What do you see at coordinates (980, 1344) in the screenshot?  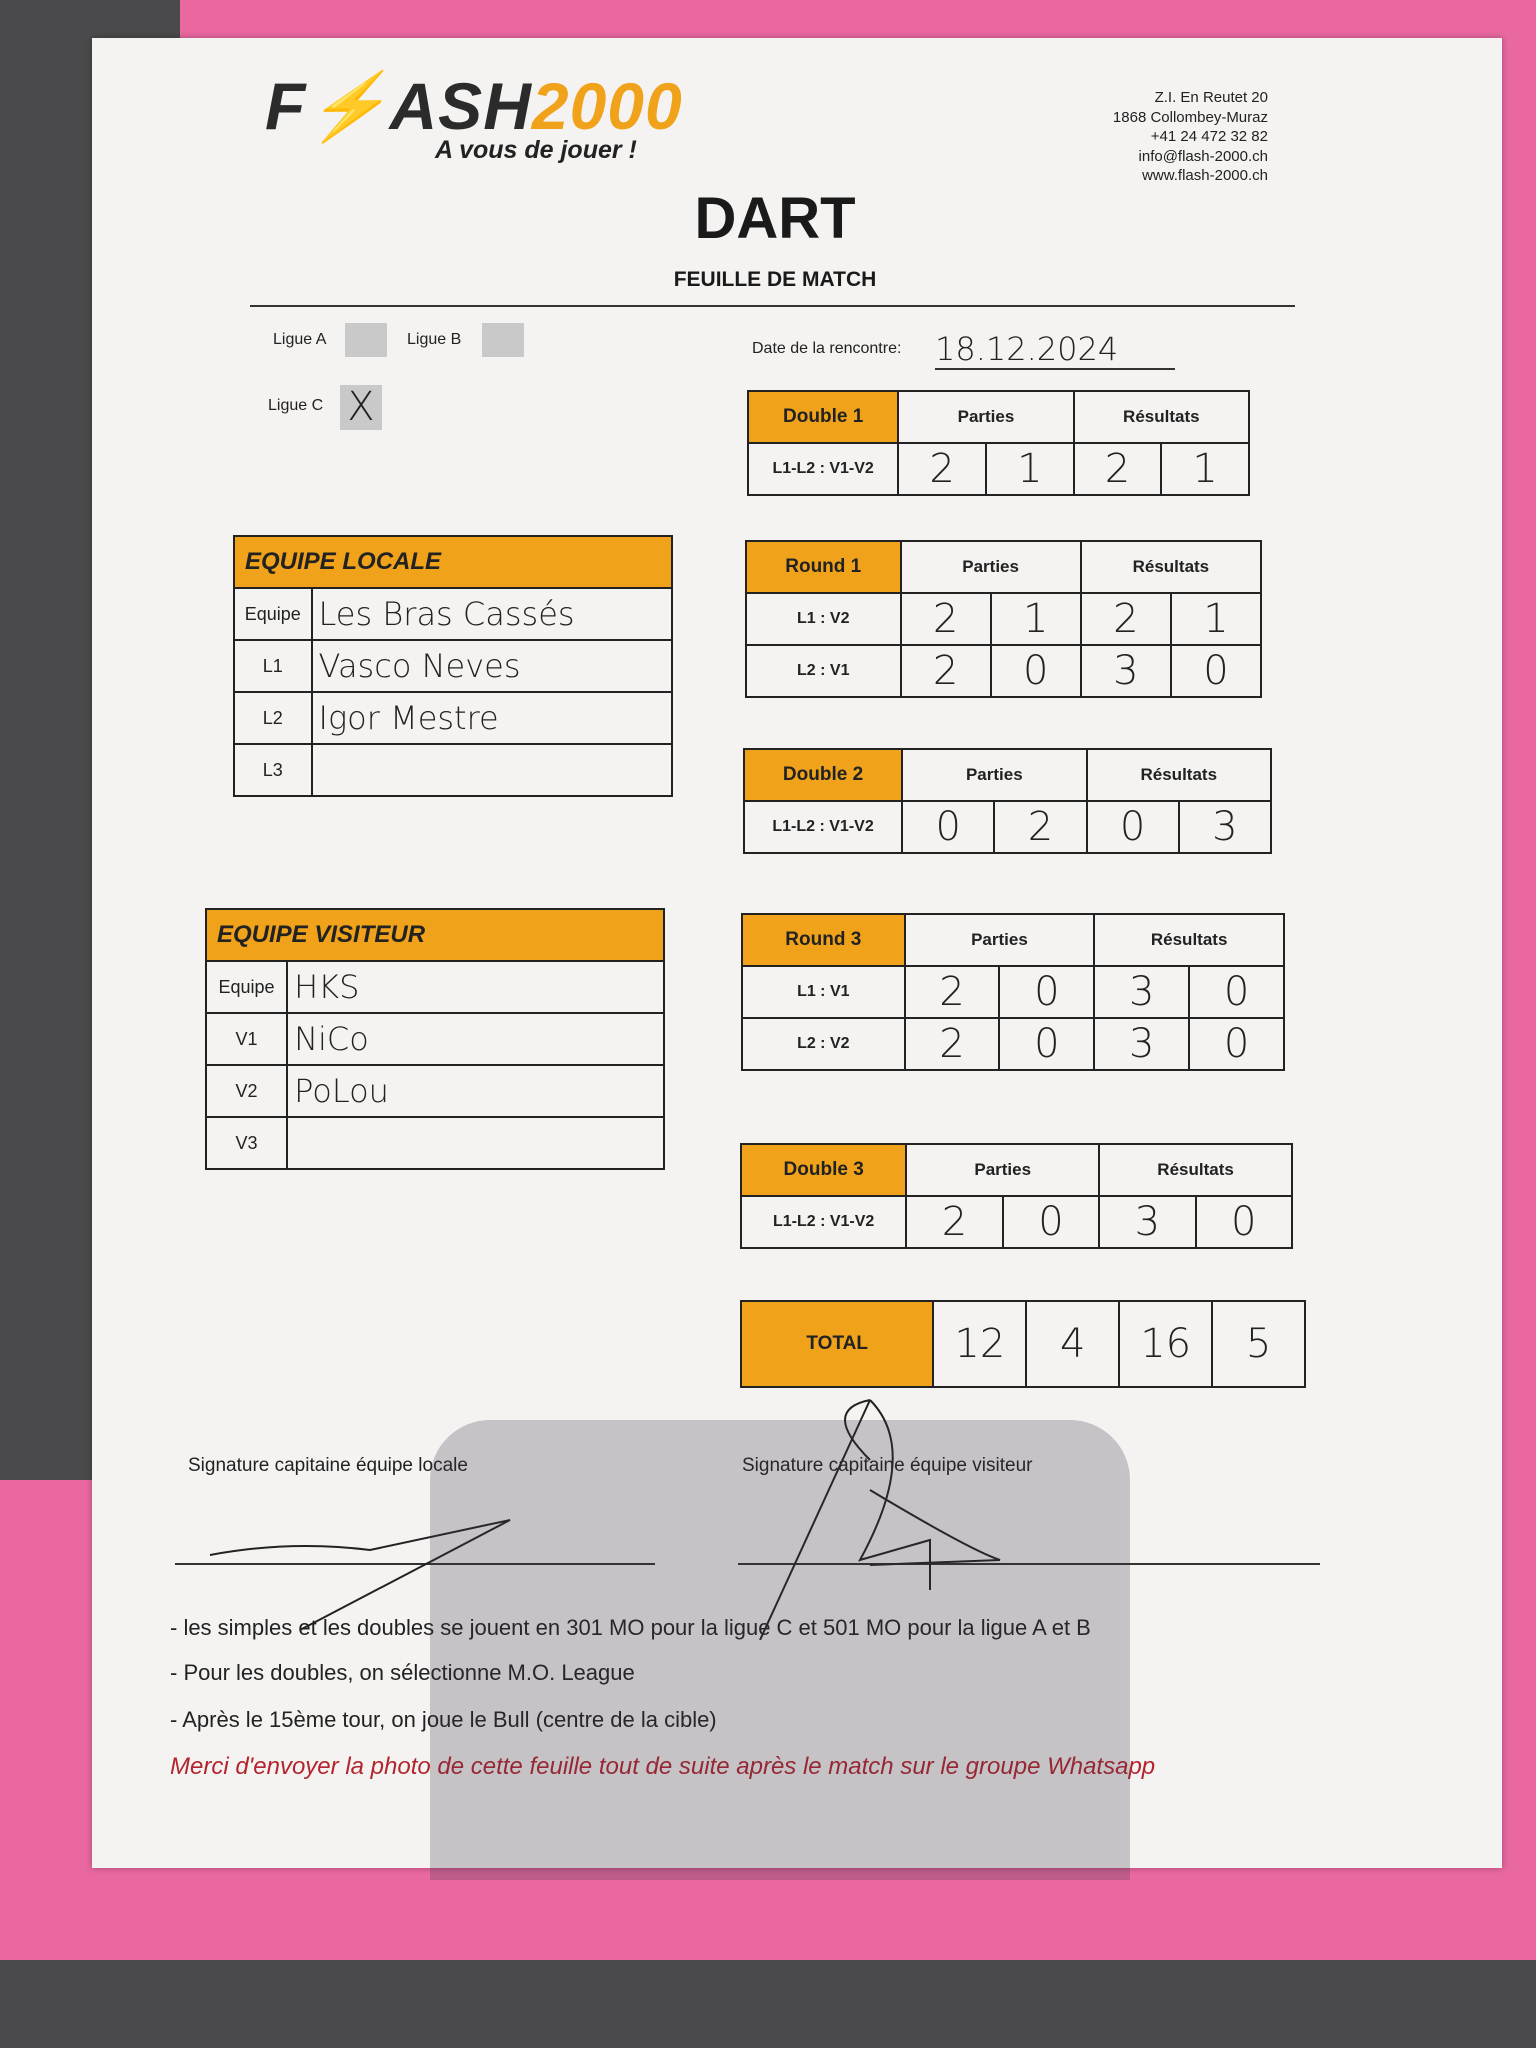 I see `total-parties-local: 12` at bounding box center [980, 1344].